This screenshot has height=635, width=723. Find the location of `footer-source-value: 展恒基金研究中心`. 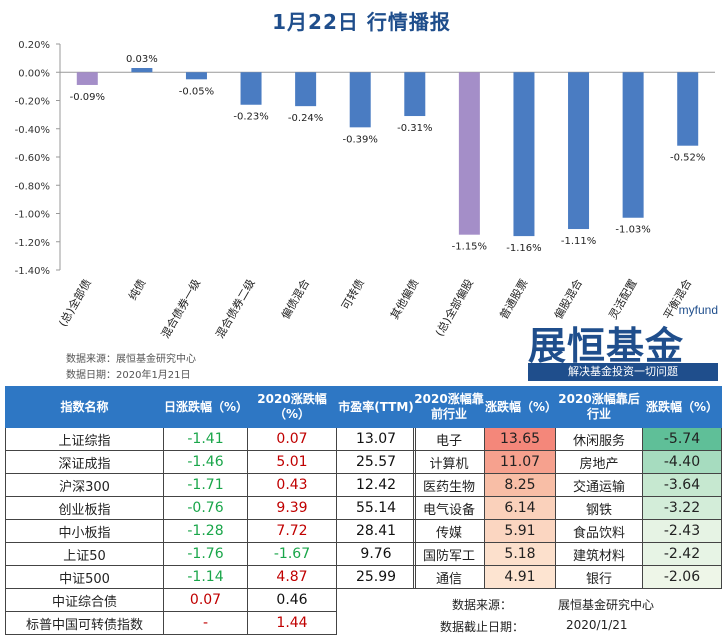

footer-source-value: 展恒基金研究中心 is located at coordinates (606, 605).